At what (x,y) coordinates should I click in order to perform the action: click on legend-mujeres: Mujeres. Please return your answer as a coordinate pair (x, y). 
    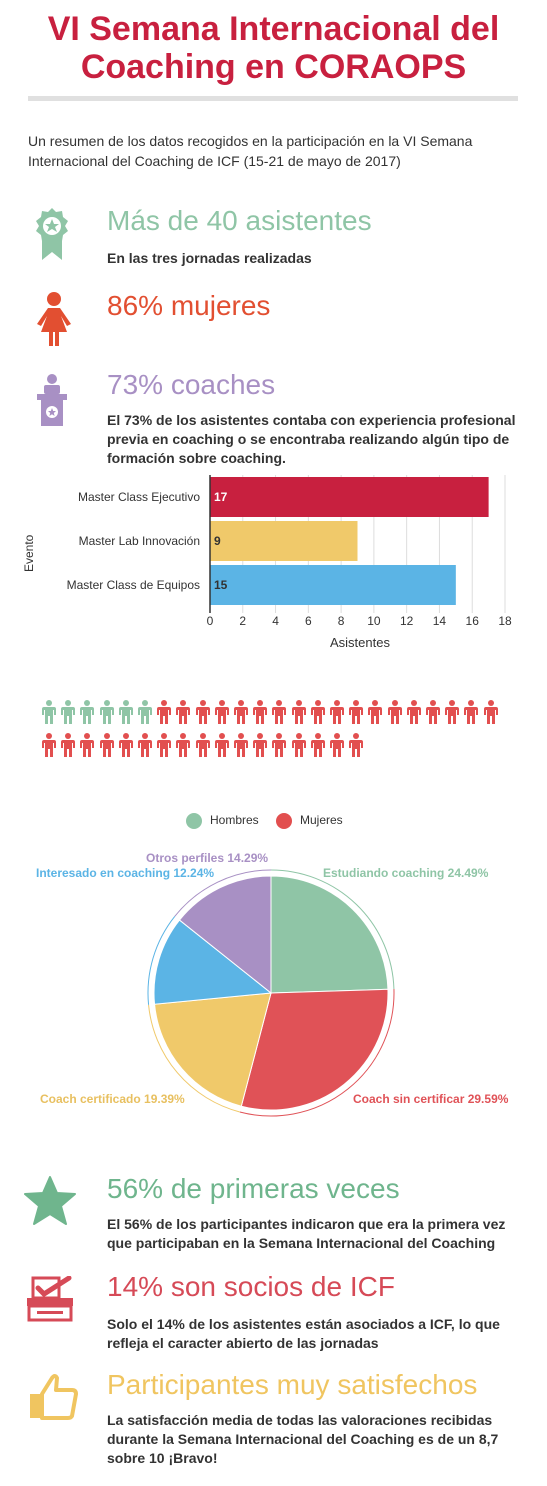
    Looking at the image, I should click on (309, 821).